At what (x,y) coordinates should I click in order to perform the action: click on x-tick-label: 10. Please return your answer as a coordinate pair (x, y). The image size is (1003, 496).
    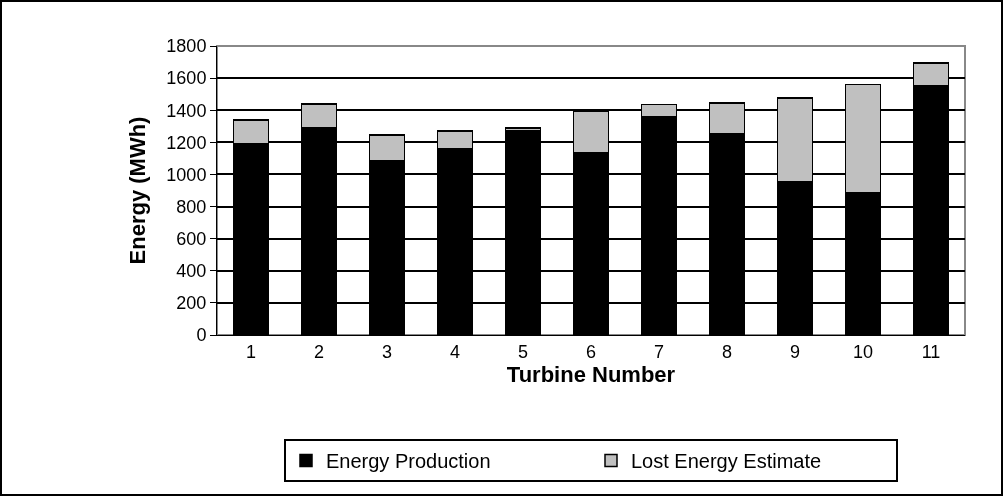
    Looking at the image, I should click on (863, 351).